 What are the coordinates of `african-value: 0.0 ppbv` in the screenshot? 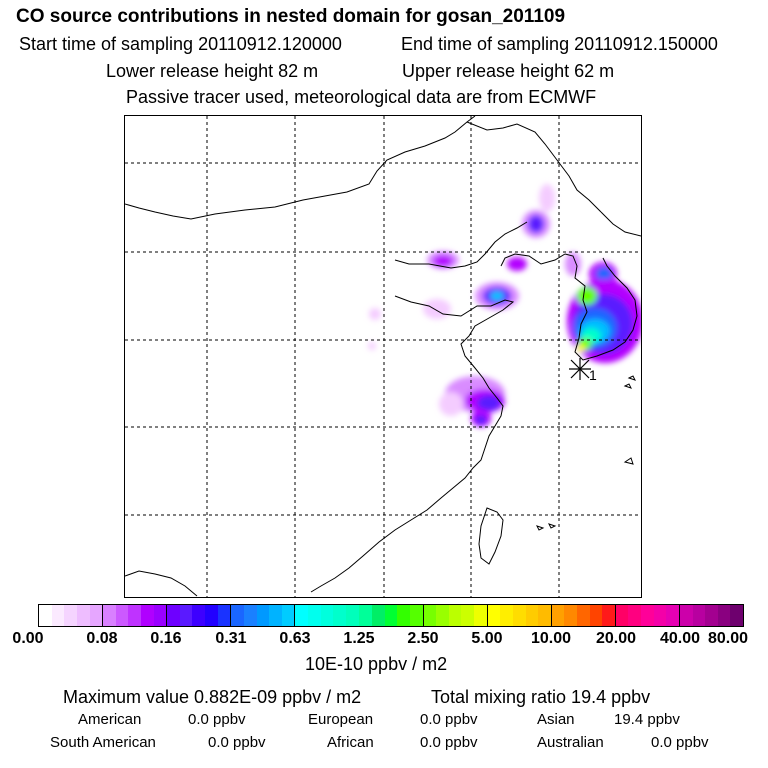 It's located at (449, 742).